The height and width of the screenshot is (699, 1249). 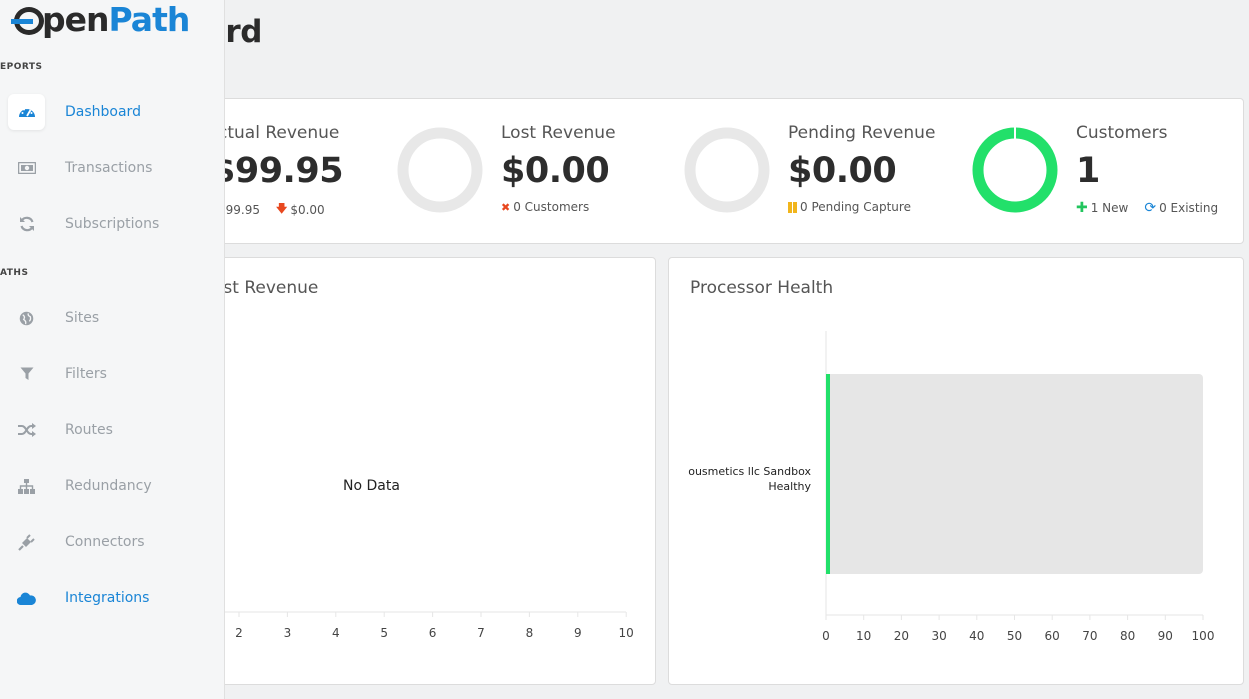 What do you see at coordinates (239, 209) in the screenshot?
I see `stat-sub-gross: $99.95` at bounding box center [239, 209].